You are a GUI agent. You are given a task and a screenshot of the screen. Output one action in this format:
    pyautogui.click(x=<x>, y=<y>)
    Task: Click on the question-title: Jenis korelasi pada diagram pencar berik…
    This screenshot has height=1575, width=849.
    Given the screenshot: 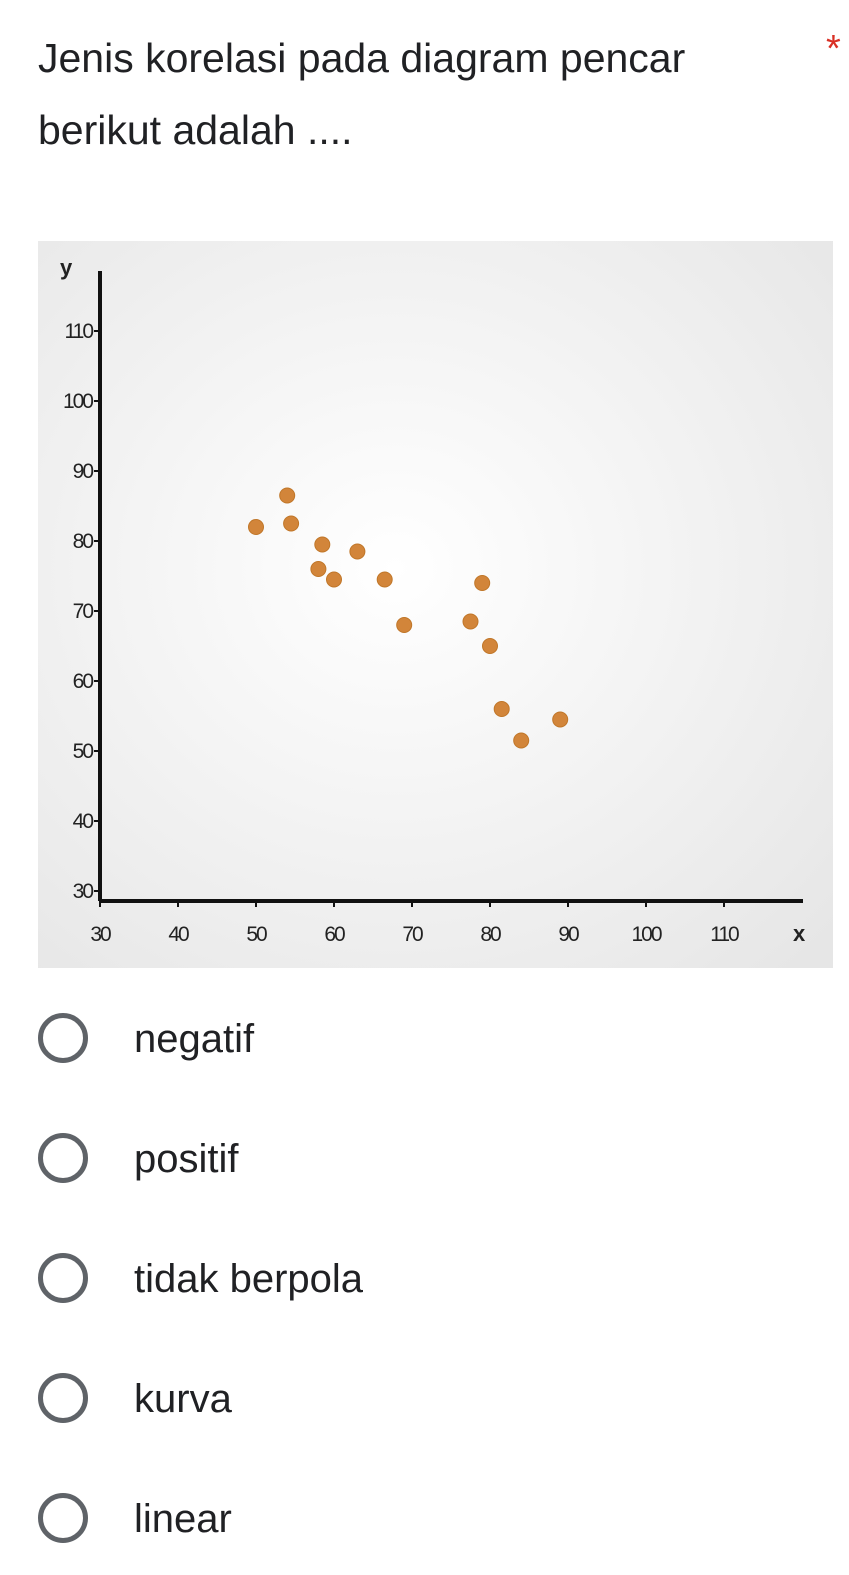 What is the action you would take?
    pyautogui.click(x=362, y=94)
    